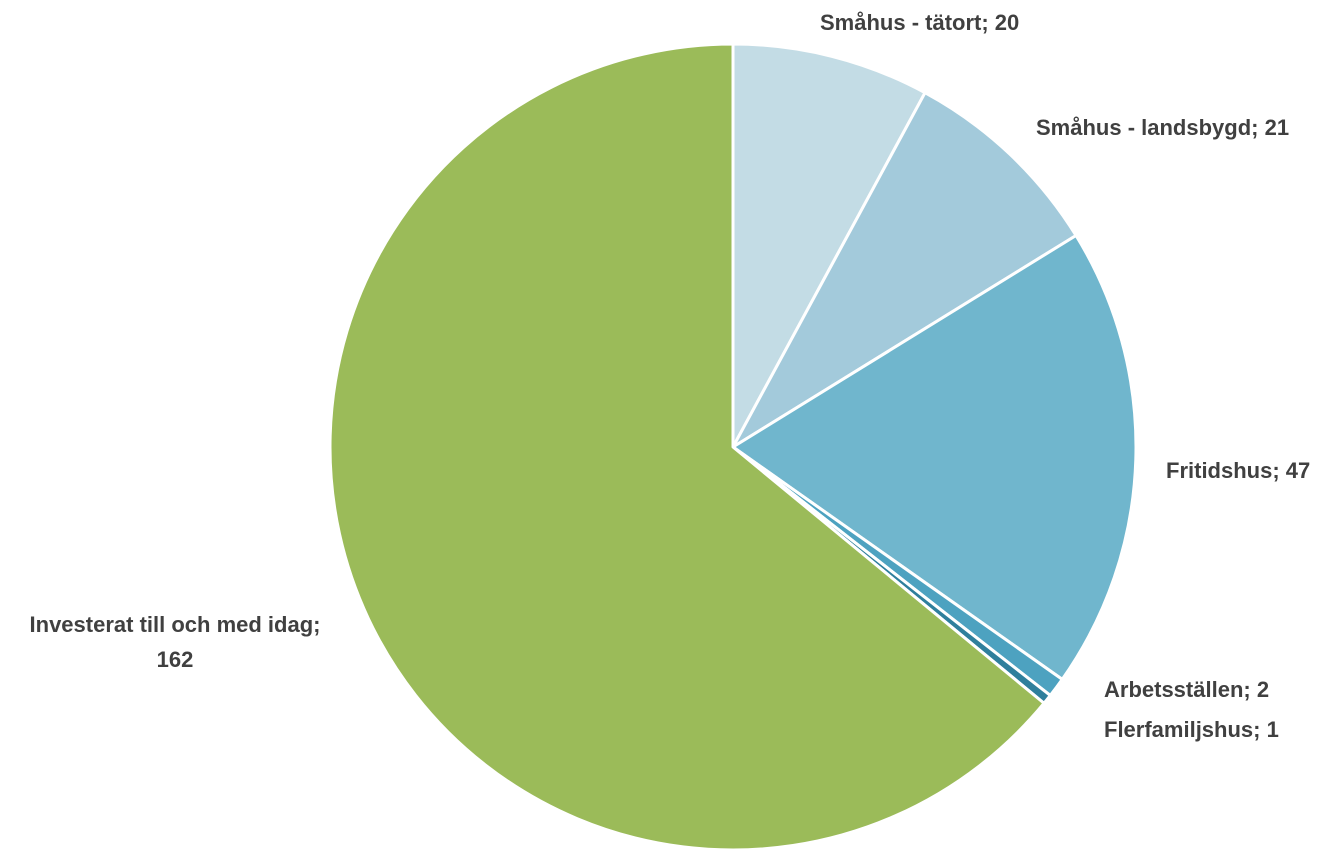 This screenshot has height=851, width=1328. Describe the element at coordinates (175, 659) in the screenshot. I see `label-investerat-value: 162` at that location.